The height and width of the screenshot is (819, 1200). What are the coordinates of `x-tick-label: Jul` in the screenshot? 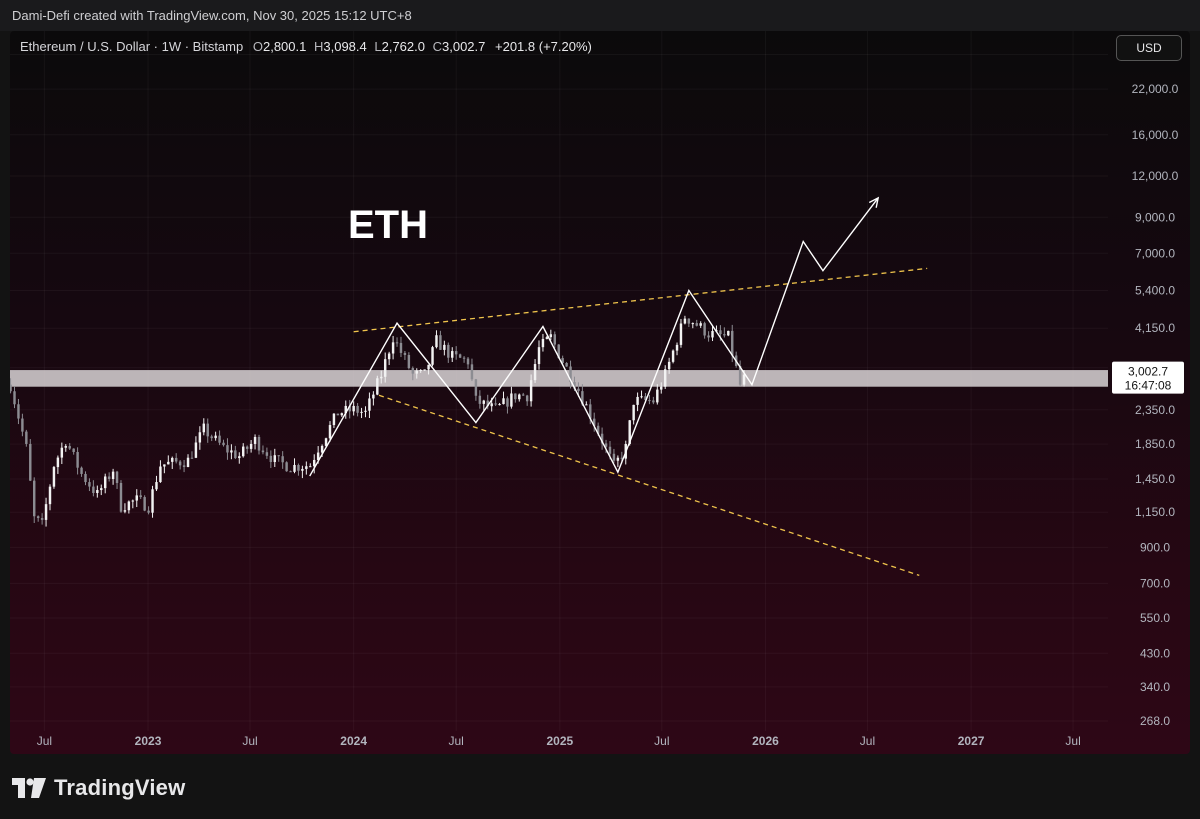 It's located at (44, 741).